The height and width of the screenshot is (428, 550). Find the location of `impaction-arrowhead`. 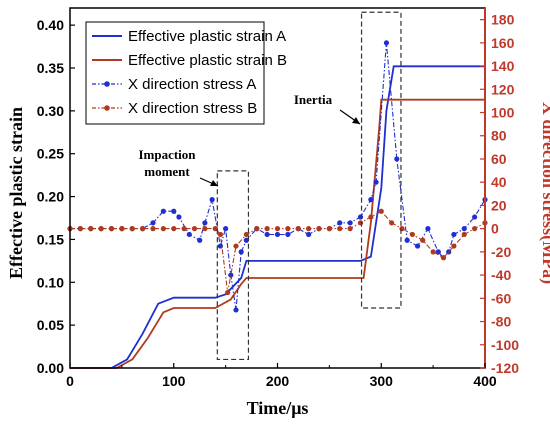

impaction-arrowhead is located at coordinates (214, 183).